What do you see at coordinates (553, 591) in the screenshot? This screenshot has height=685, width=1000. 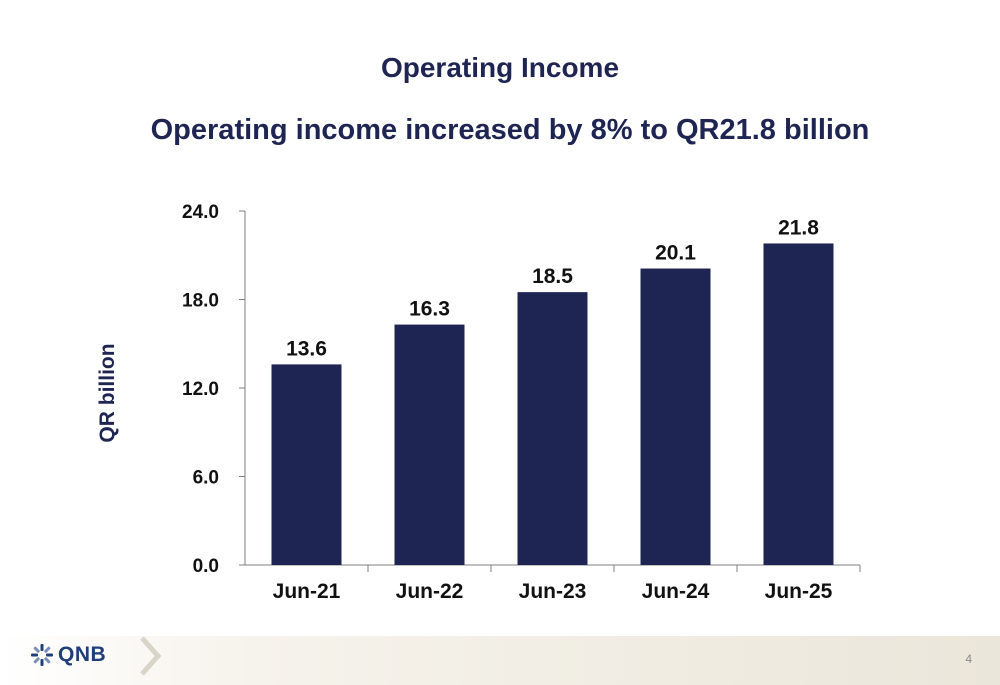 I see `x-tick-label: Jun-23` at bounding box center [553, 591].